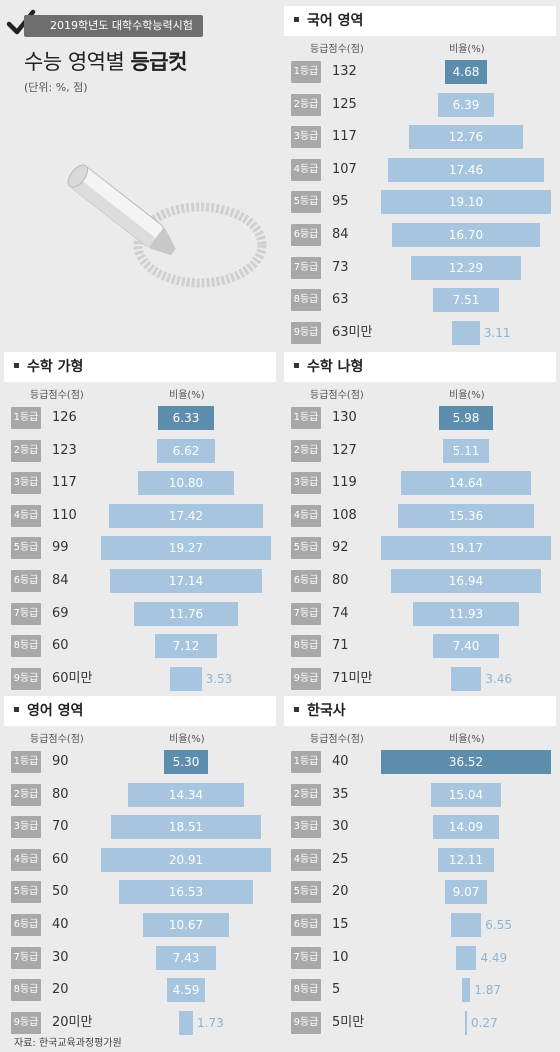 The height and width of the screenshot is (1052, 560). I want to click on ratio-value-label: 20.91, so click(186, 859).